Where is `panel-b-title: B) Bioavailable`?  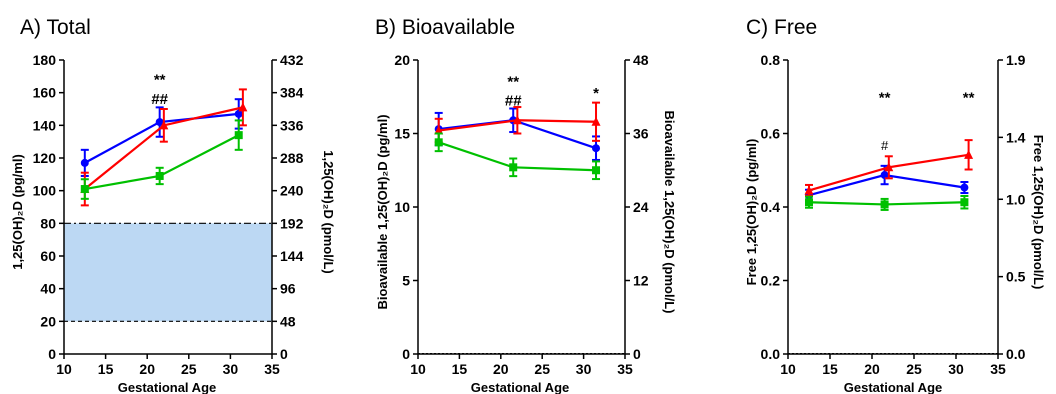
panel-b-title: B) Bioavailable is located at coordinates (445, 27).